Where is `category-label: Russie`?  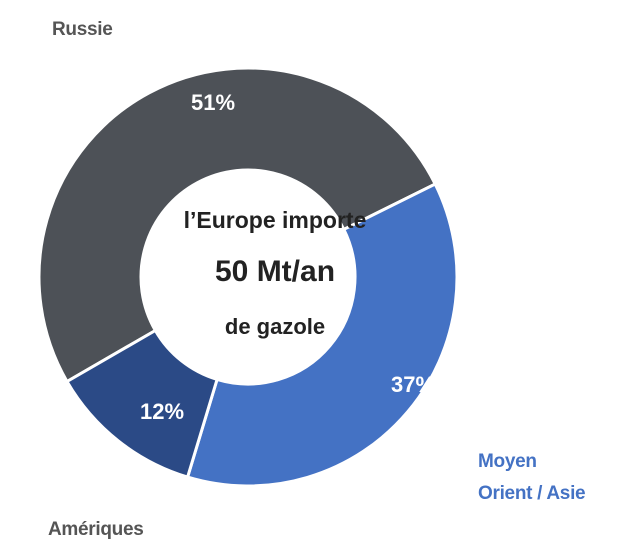 category-label: Russie is located at coordinates (82, 29).